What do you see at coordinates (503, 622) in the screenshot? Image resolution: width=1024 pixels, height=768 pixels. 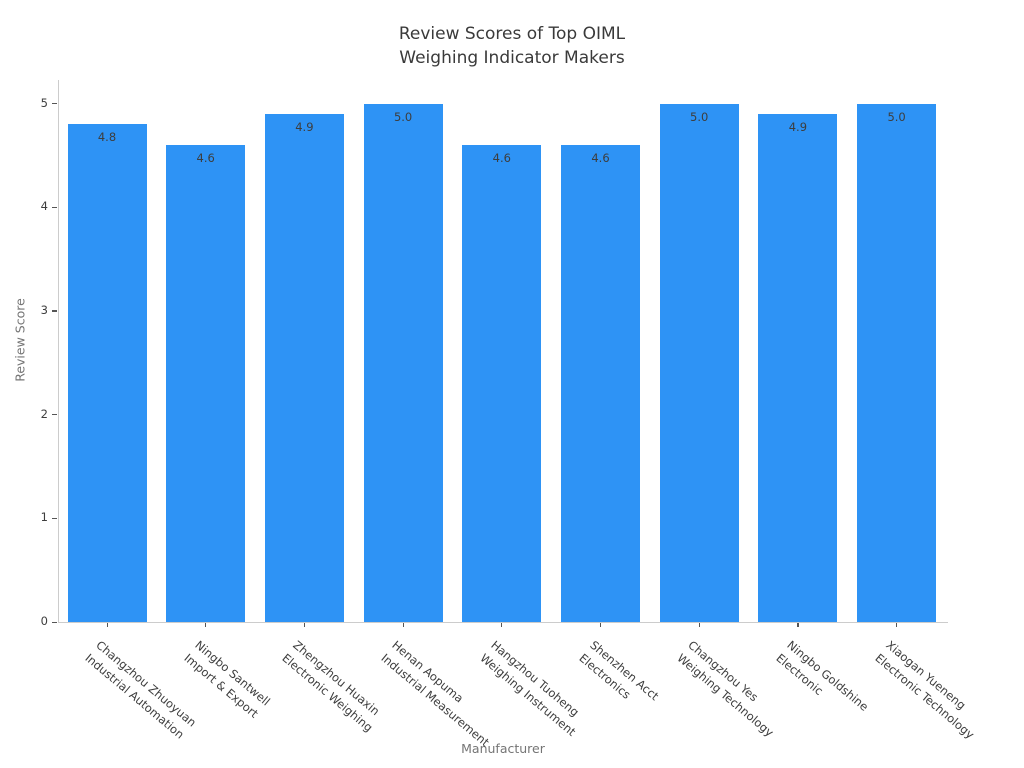 I see `x-axis-spine` at bounding box center [503, 622].